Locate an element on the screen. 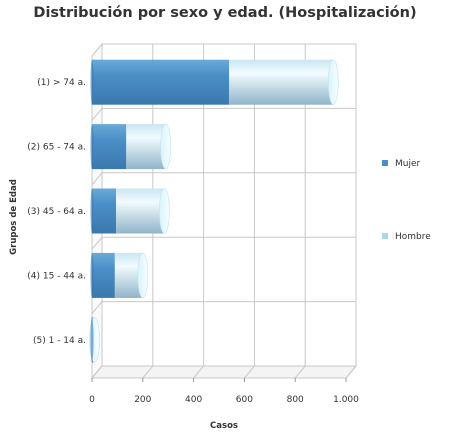  legend: Mujer Hombre is located at coordinates (406, 200).